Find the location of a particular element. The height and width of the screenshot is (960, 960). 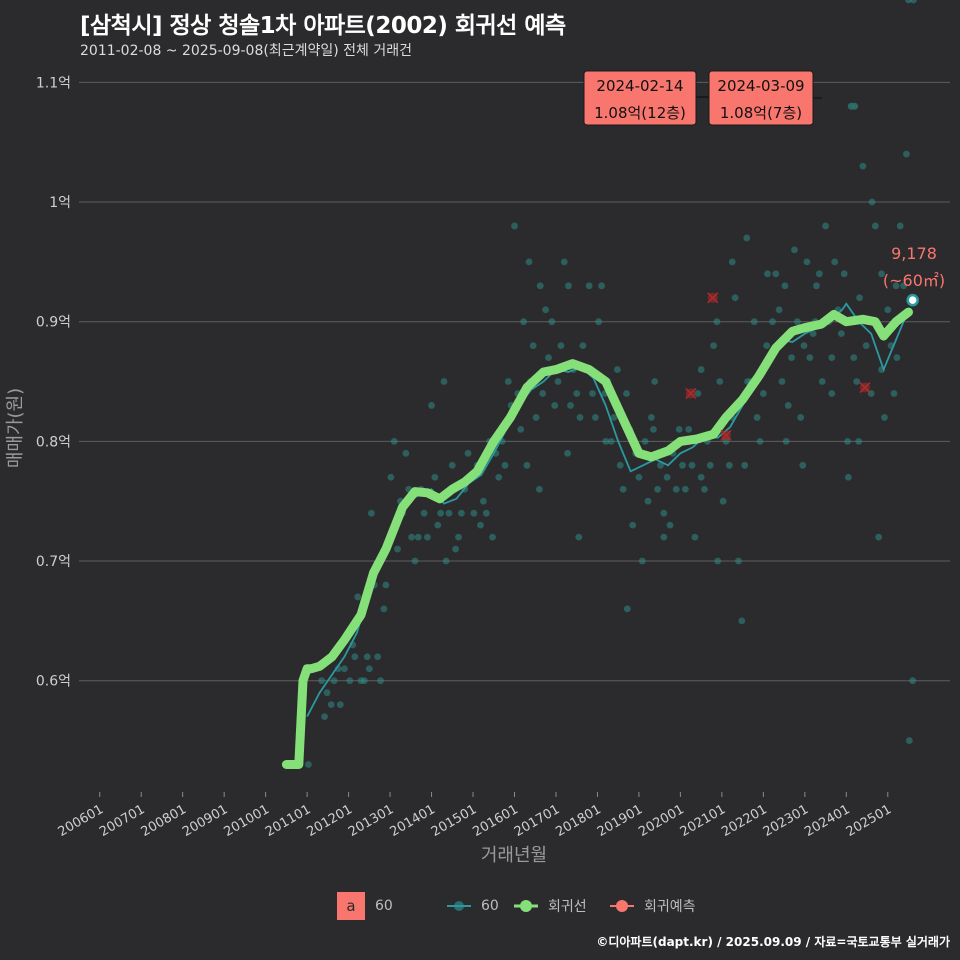

legend-box-label: 60 is located at coordinates (384, 906).